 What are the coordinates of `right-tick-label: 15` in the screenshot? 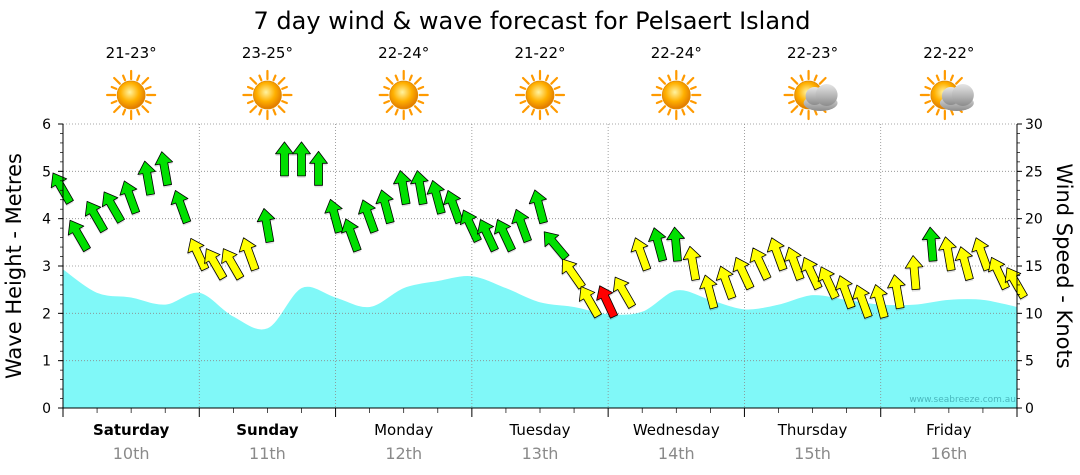 It's located at (1034, 267).